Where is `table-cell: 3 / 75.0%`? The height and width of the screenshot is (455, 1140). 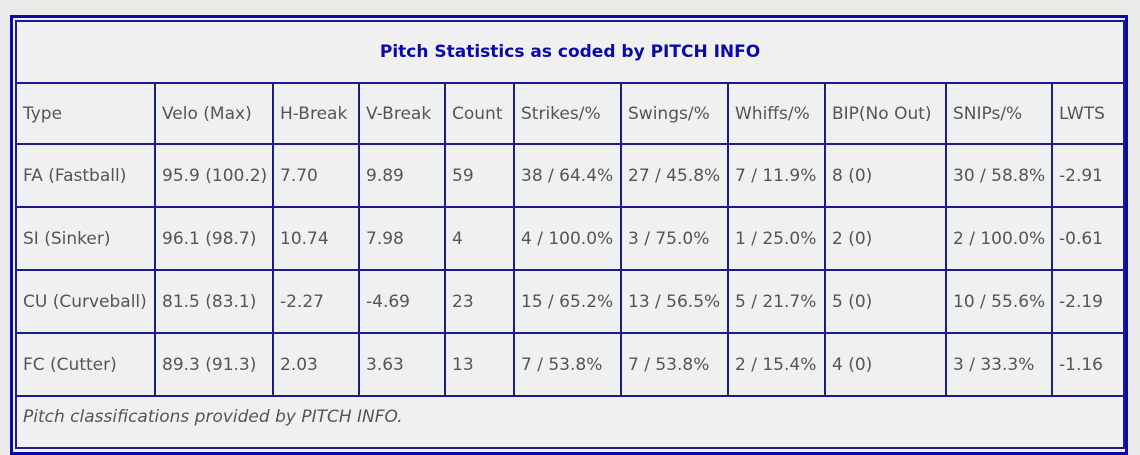
table-cell: 3 / 75.0% is located at coordinates (674, 238).